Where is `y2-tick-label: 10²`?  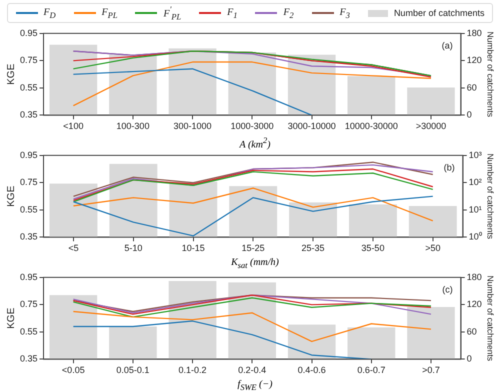 y2-tick-label: 10² is located at coordinates (475, 182).